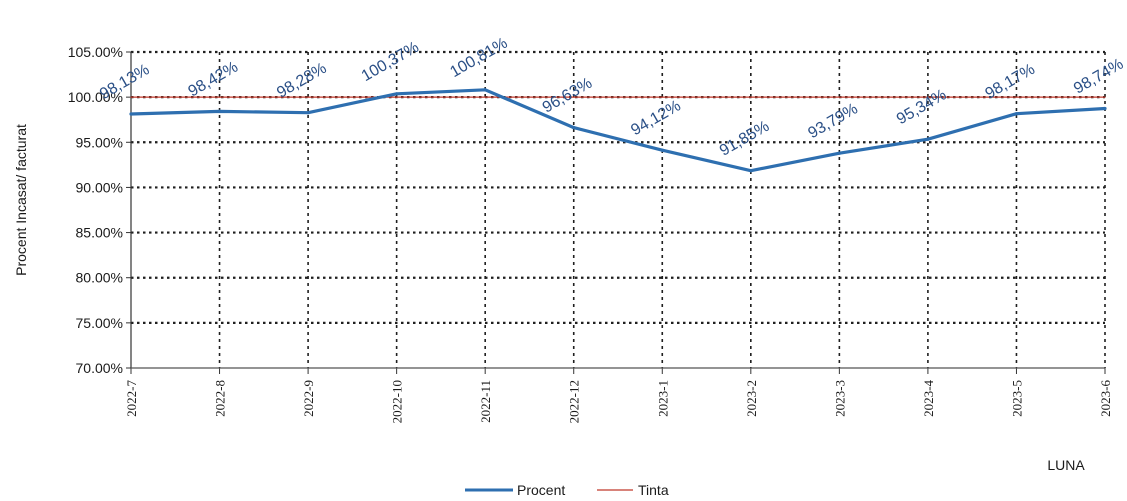  Describe the element at coordinates (131, 398) in the screenshot. I see `x-tick-label: 2022-7` at that location.